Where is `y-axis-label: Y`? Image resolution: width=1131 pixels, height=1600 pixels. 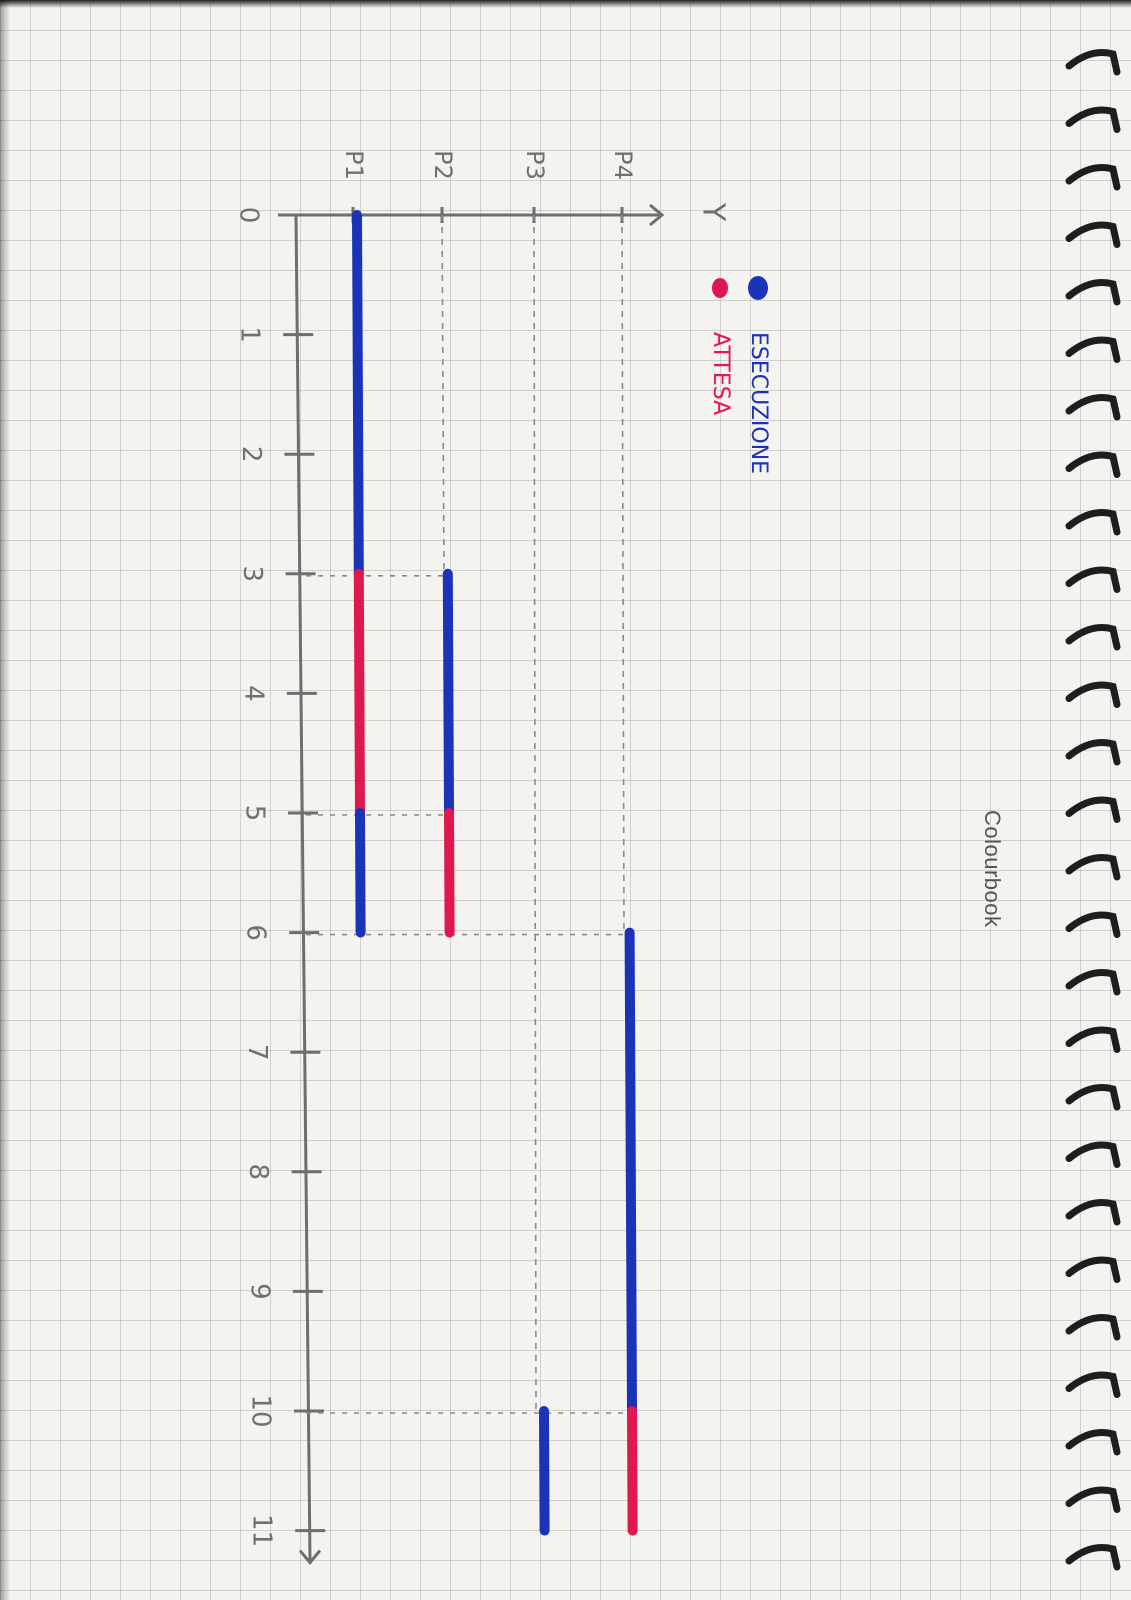 y-axis-label: Y is located at coordinates (713, 212).